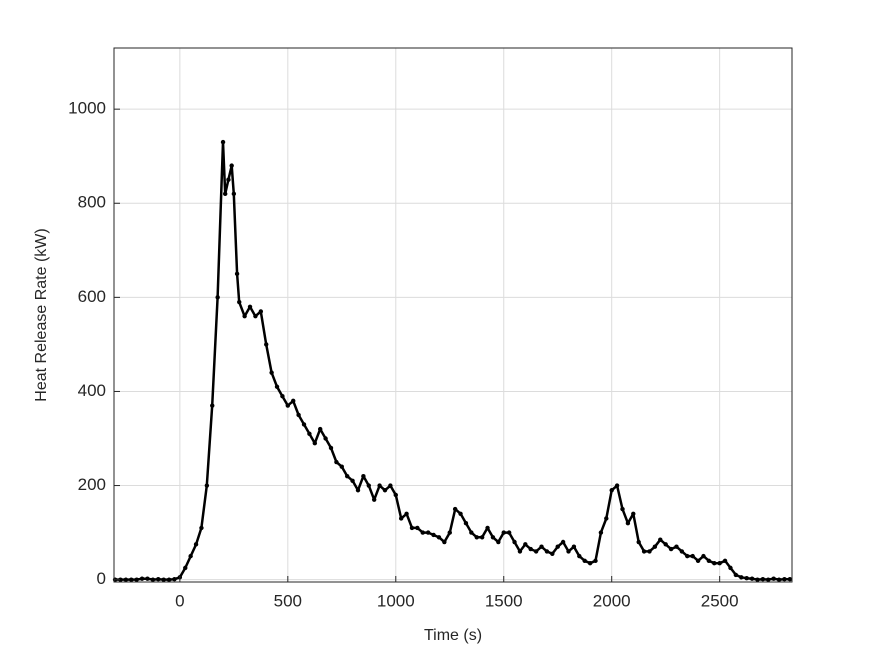  I want to click on y-tick-label: 1000, so click(87, 108).